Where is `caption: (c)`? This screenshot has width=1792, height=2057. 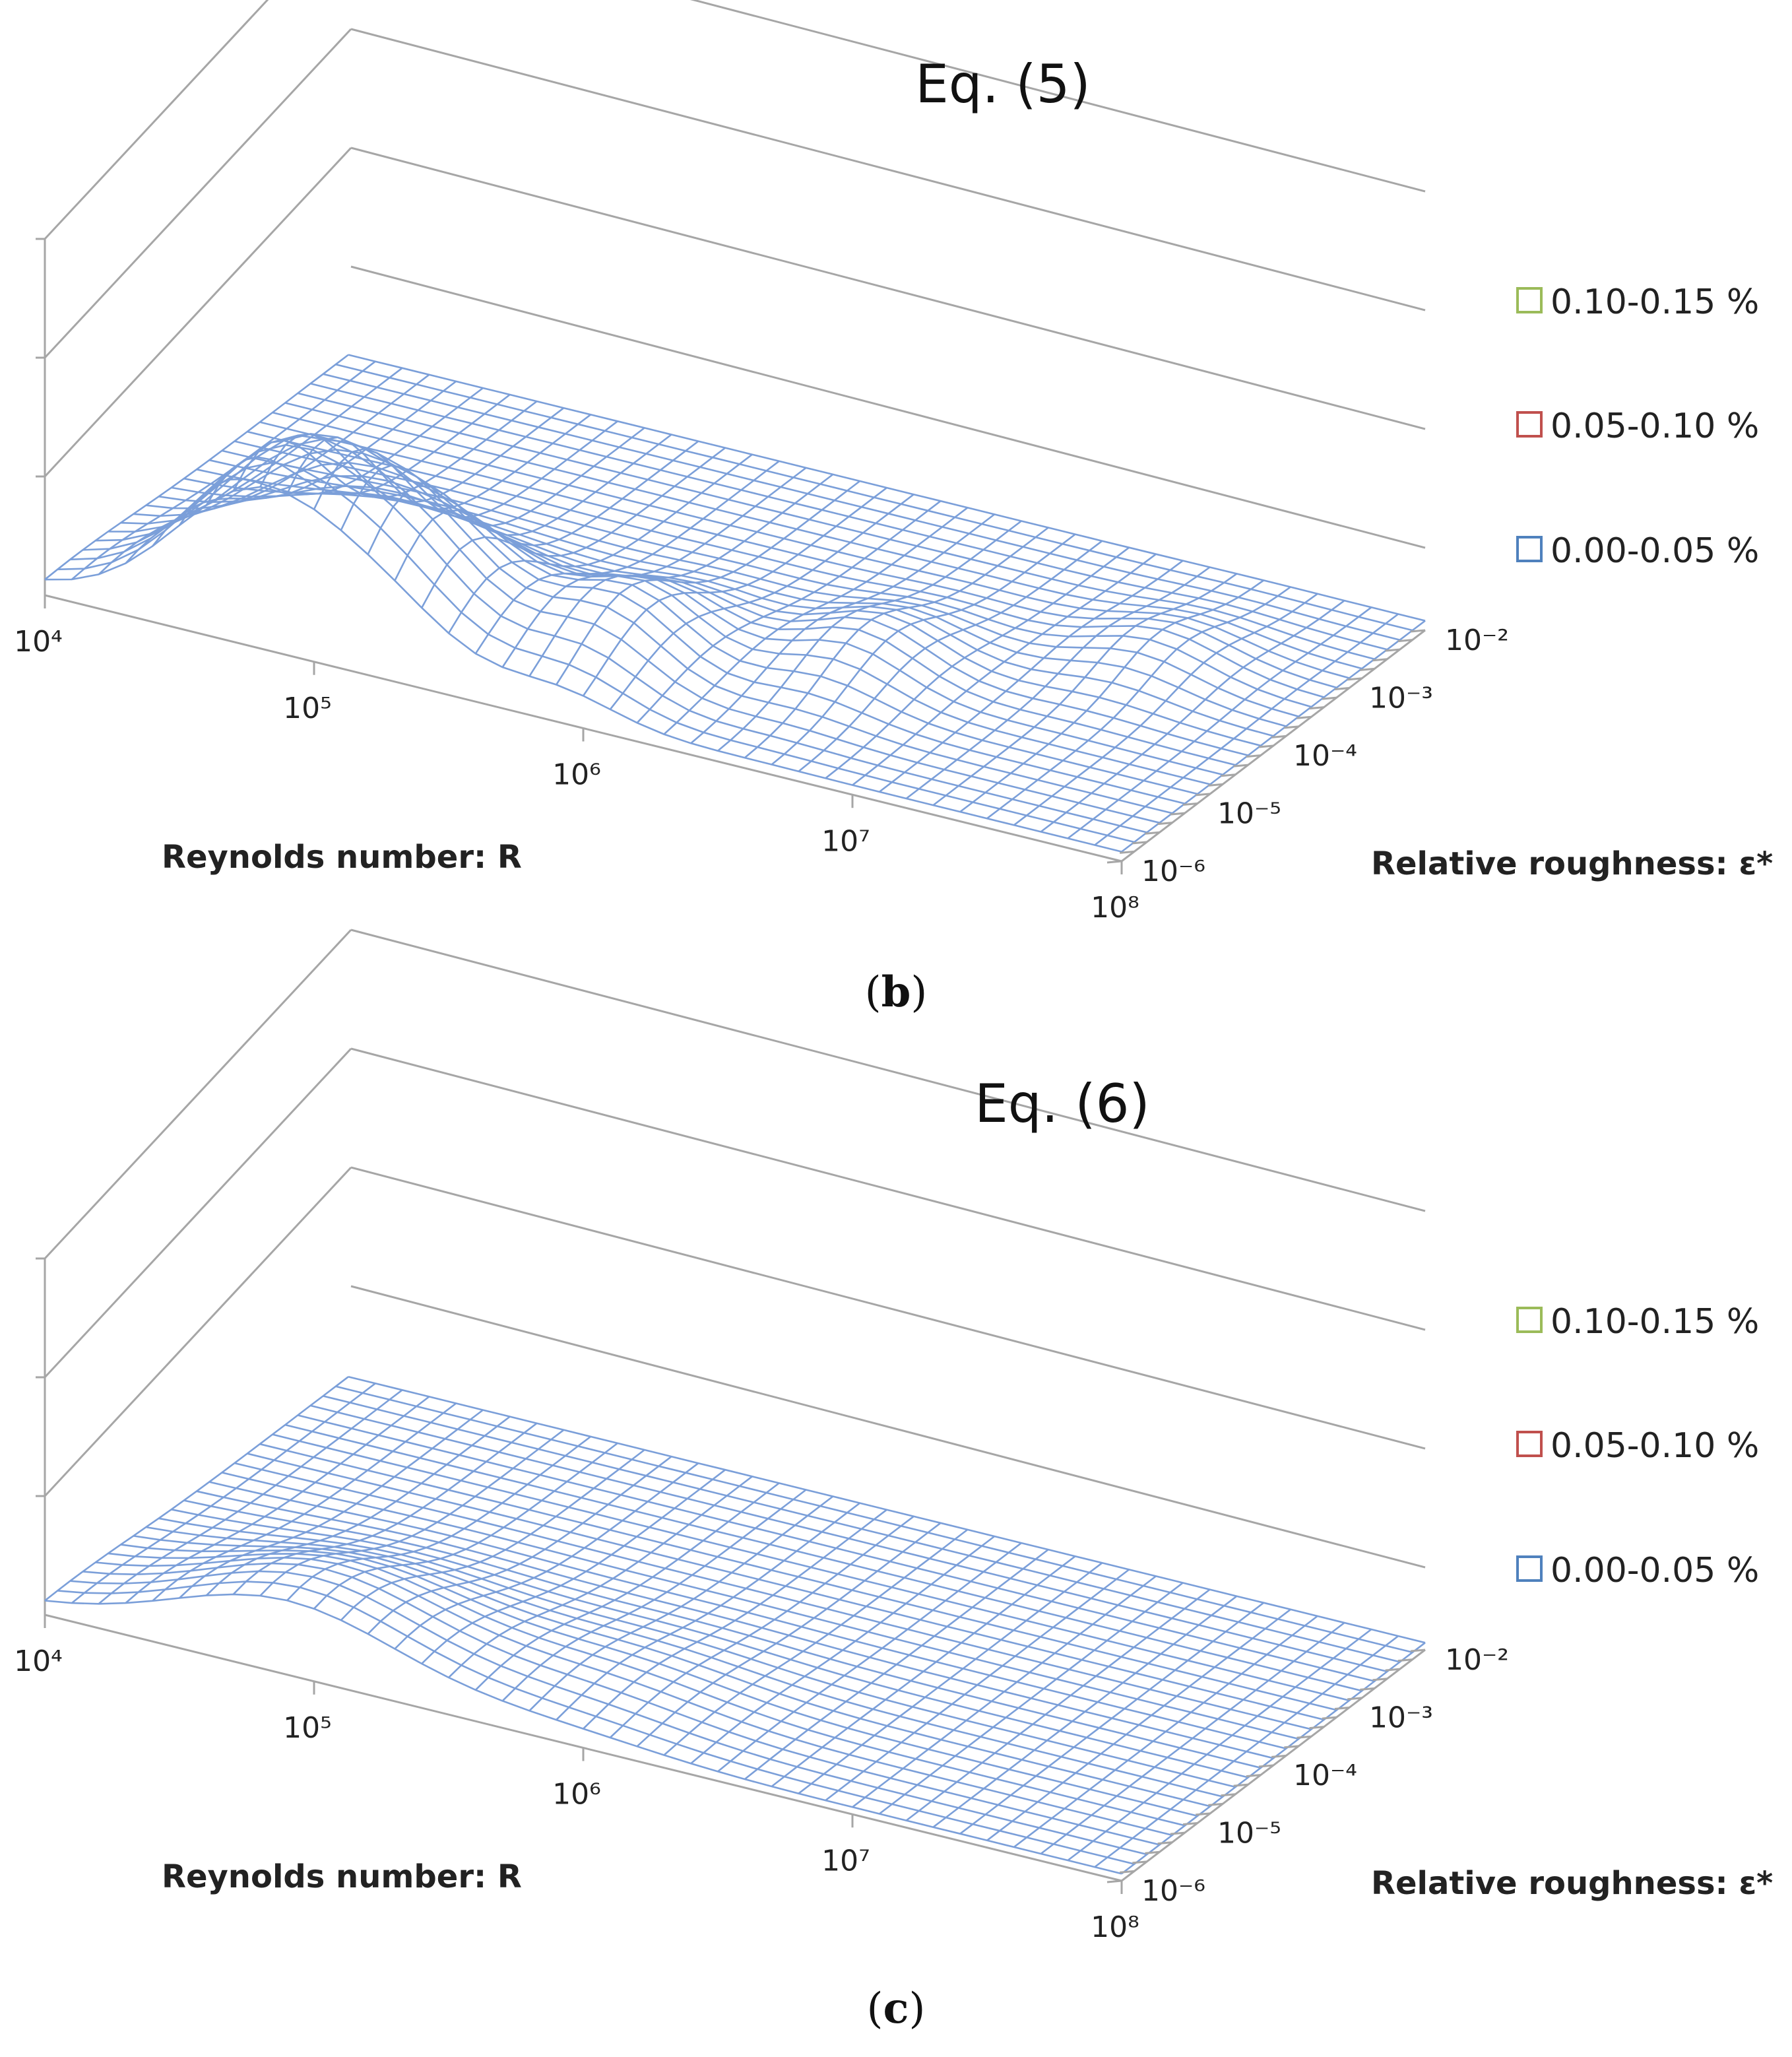 caption: (c) is located at coordinates (896, 2008).